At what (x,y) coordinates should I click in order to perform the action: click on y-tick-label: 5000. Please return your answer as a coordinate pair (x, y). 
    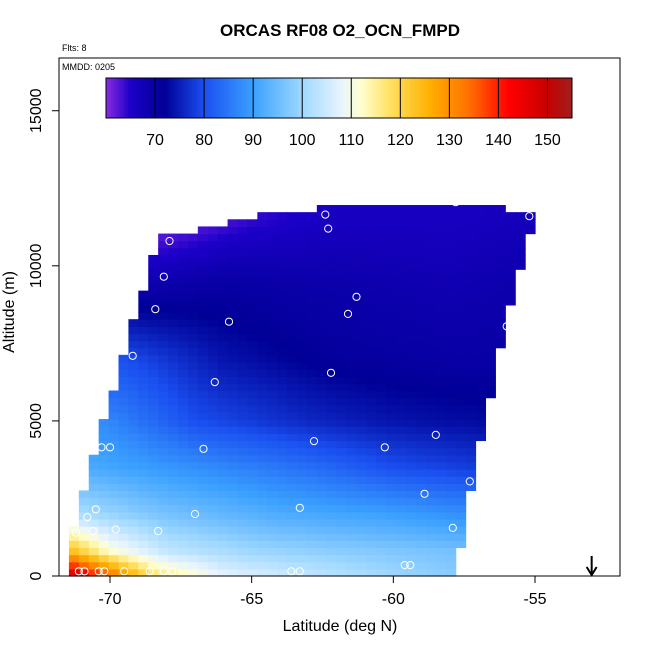
    Looking at the image, I should click on (36, 421).